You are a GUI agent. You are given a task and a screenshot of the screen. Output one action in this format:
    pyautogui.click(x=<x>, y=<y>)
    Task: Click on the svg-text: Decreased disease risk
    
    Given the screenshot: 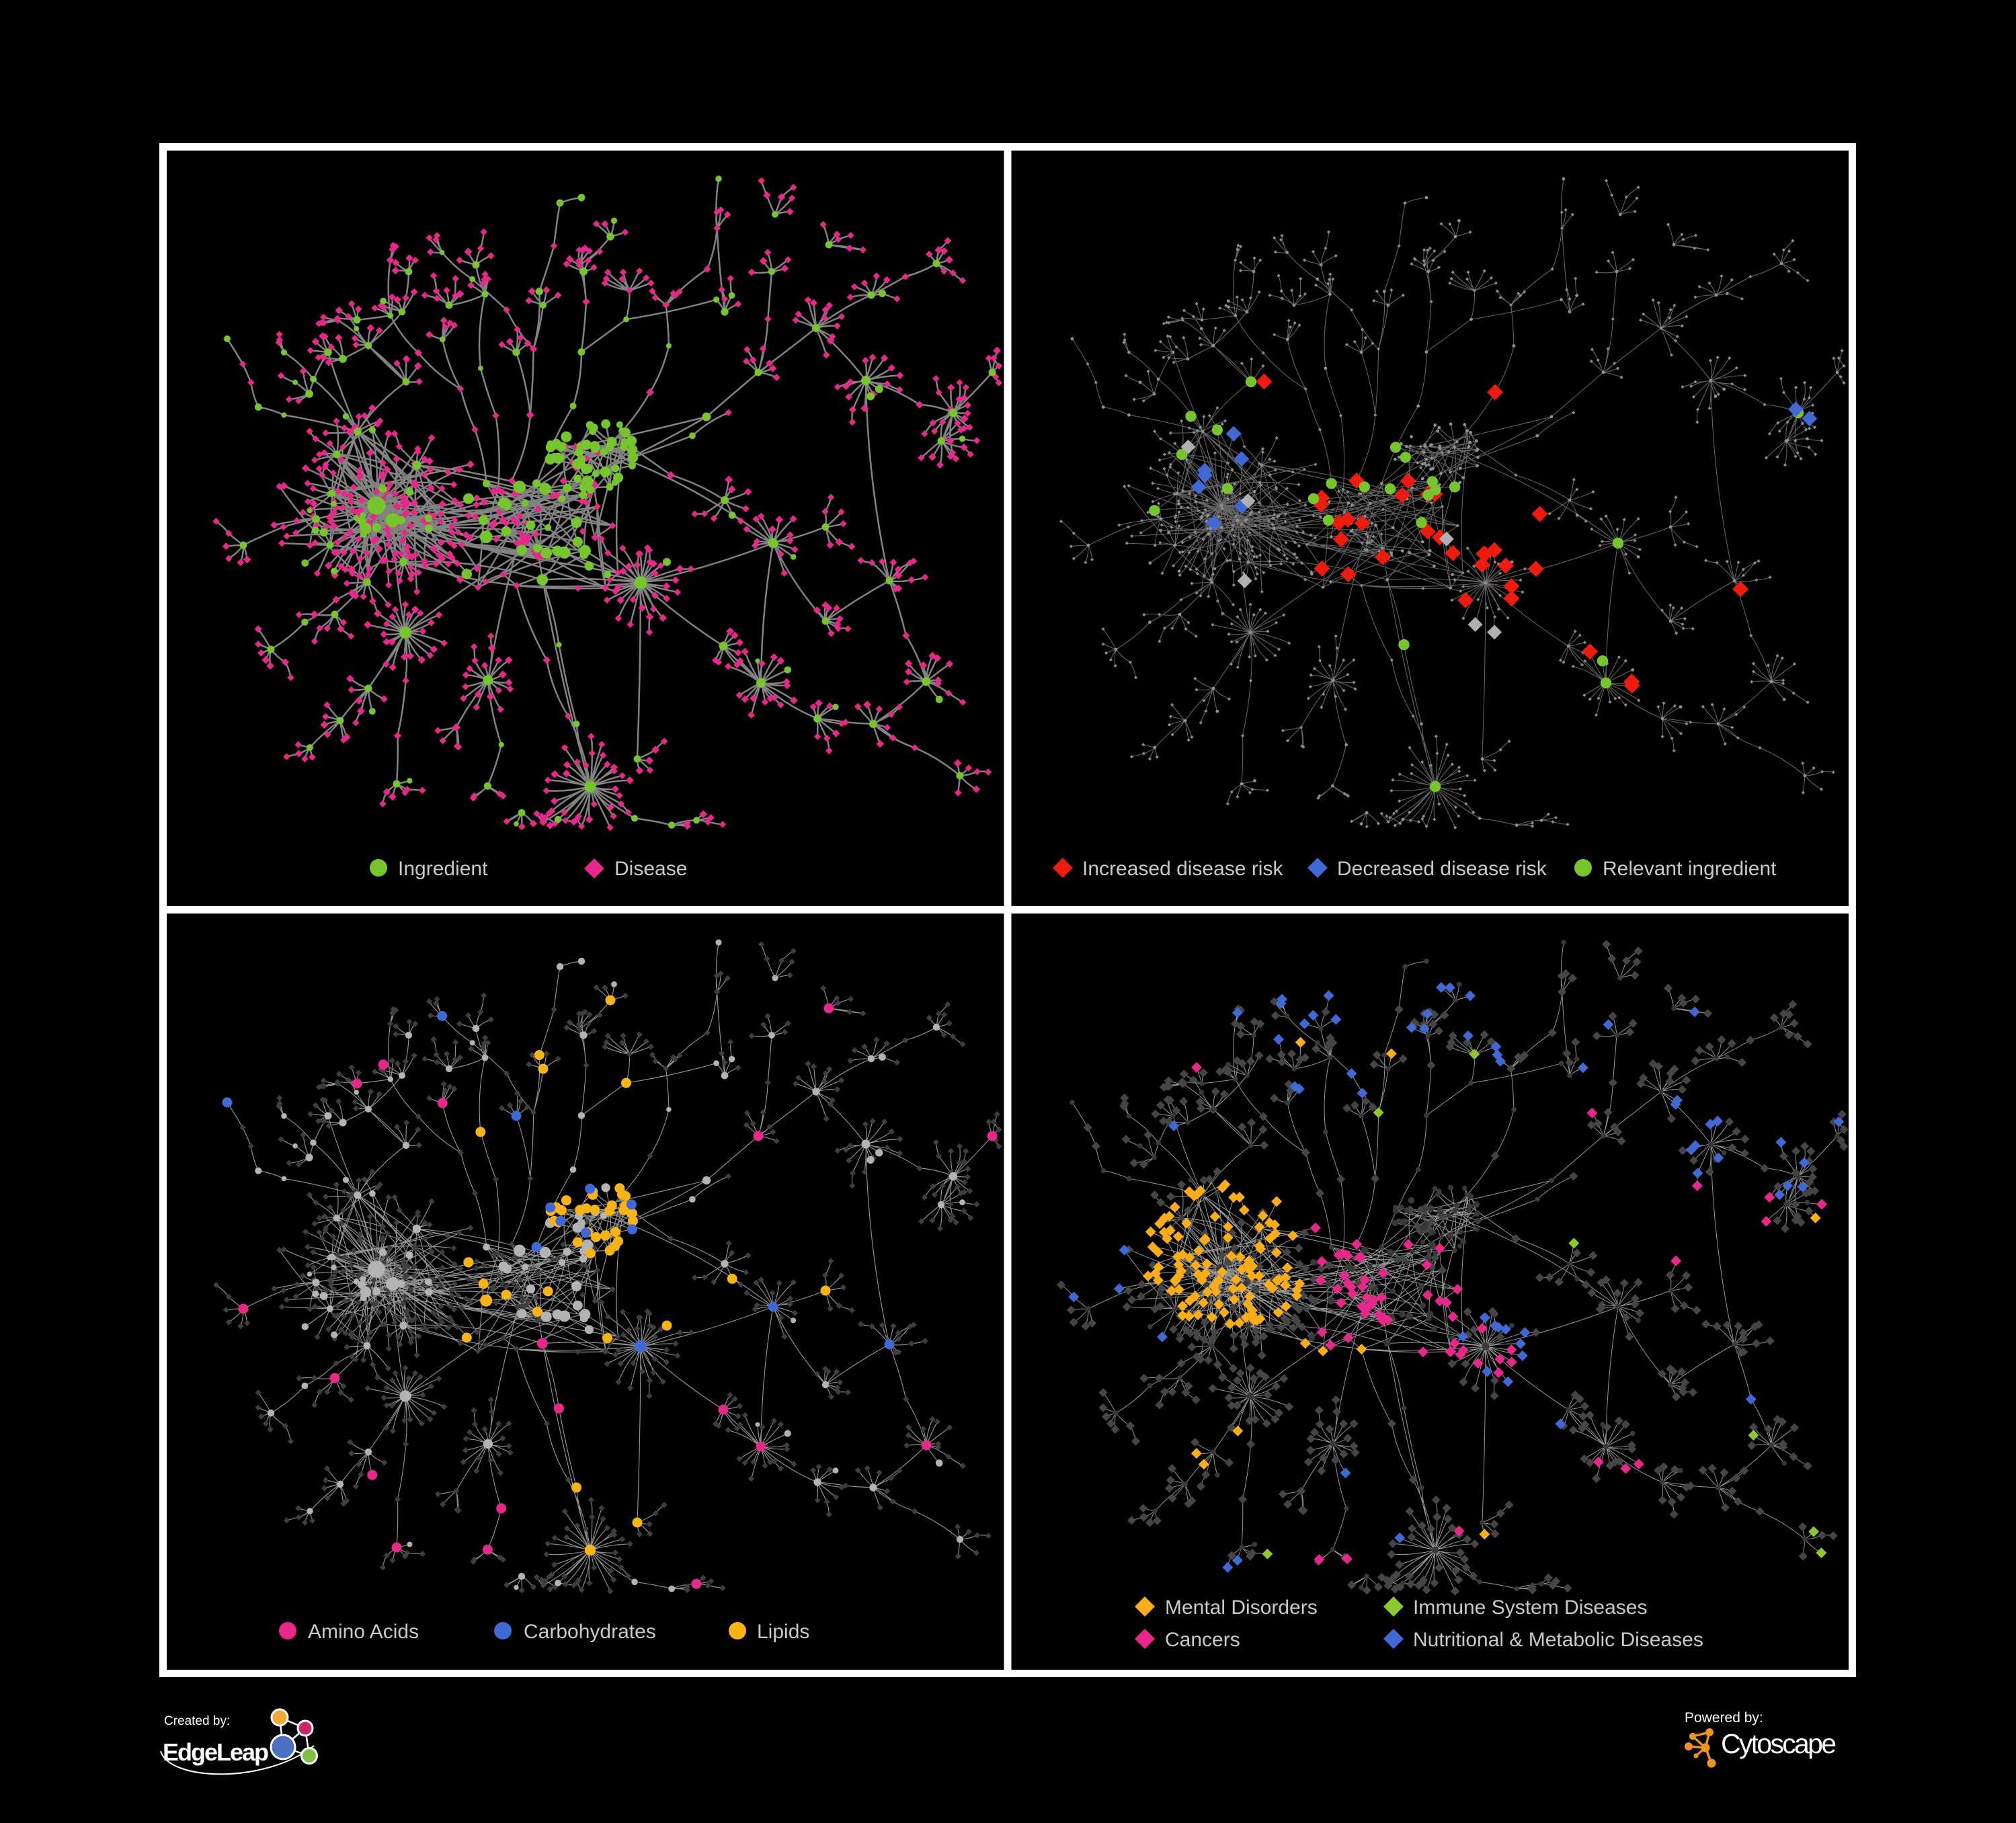 What is the action you would take?
    pyautogui.click(x=1442, y=869)
    